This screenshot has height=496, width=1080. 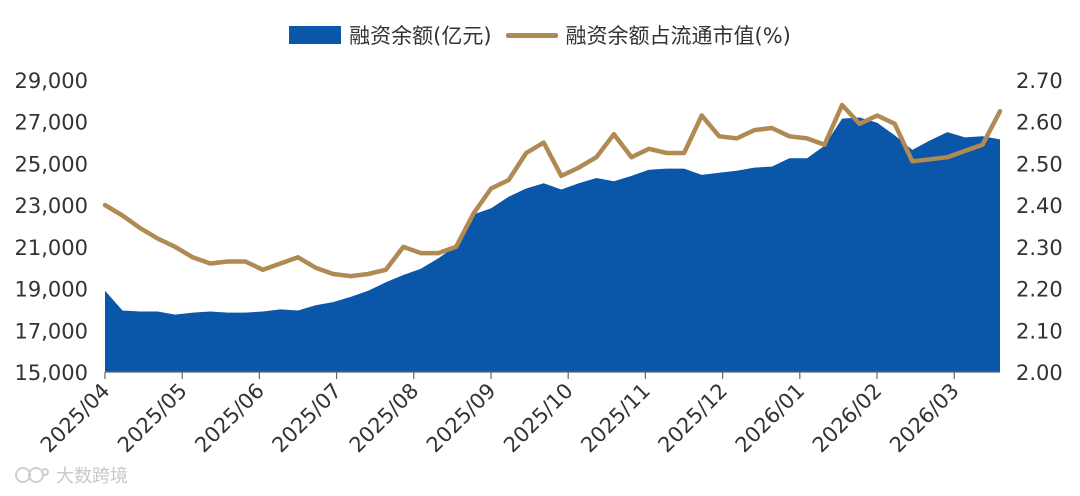 I want to click on legend-swatch-line, so click(x=531, y=35).